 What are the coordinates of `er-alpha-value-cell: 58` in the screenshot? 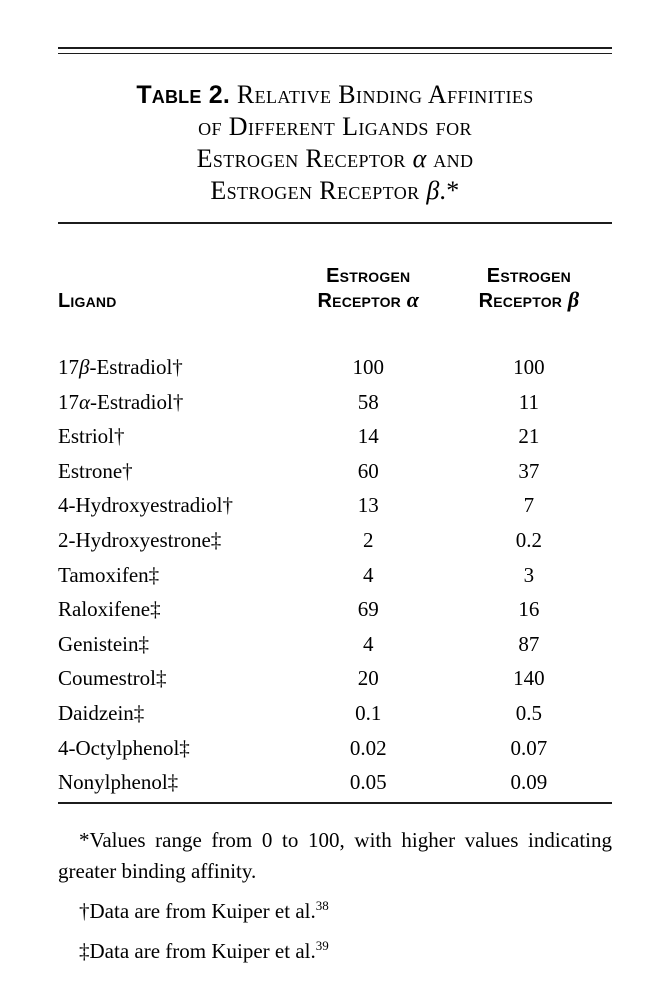 It's located at (368, 401).